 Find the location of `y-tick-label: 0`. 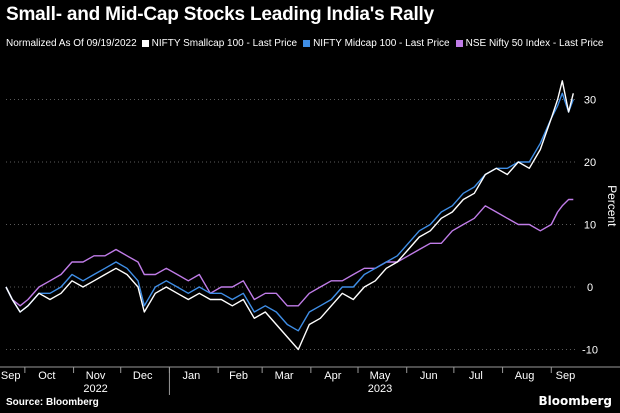

y-tick-label: 0 is located at coordinates (590, 288).